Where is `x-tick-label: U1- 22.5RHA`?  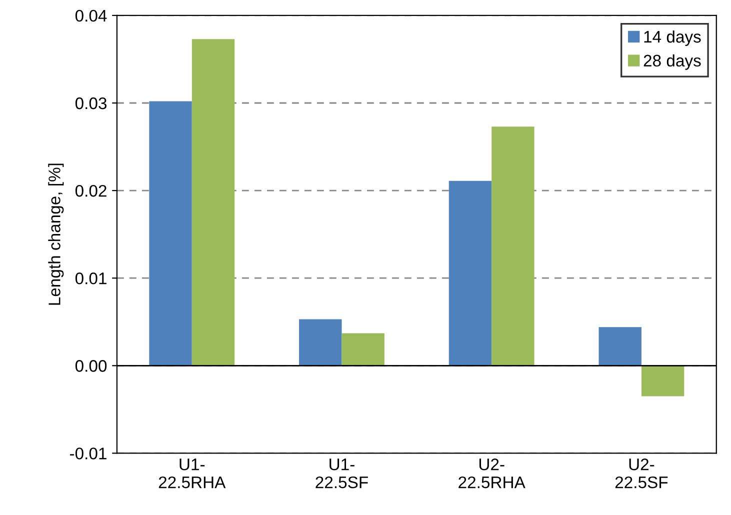
x-tick-label: U1- 22.5RHA is located at coordinates (192, 473).